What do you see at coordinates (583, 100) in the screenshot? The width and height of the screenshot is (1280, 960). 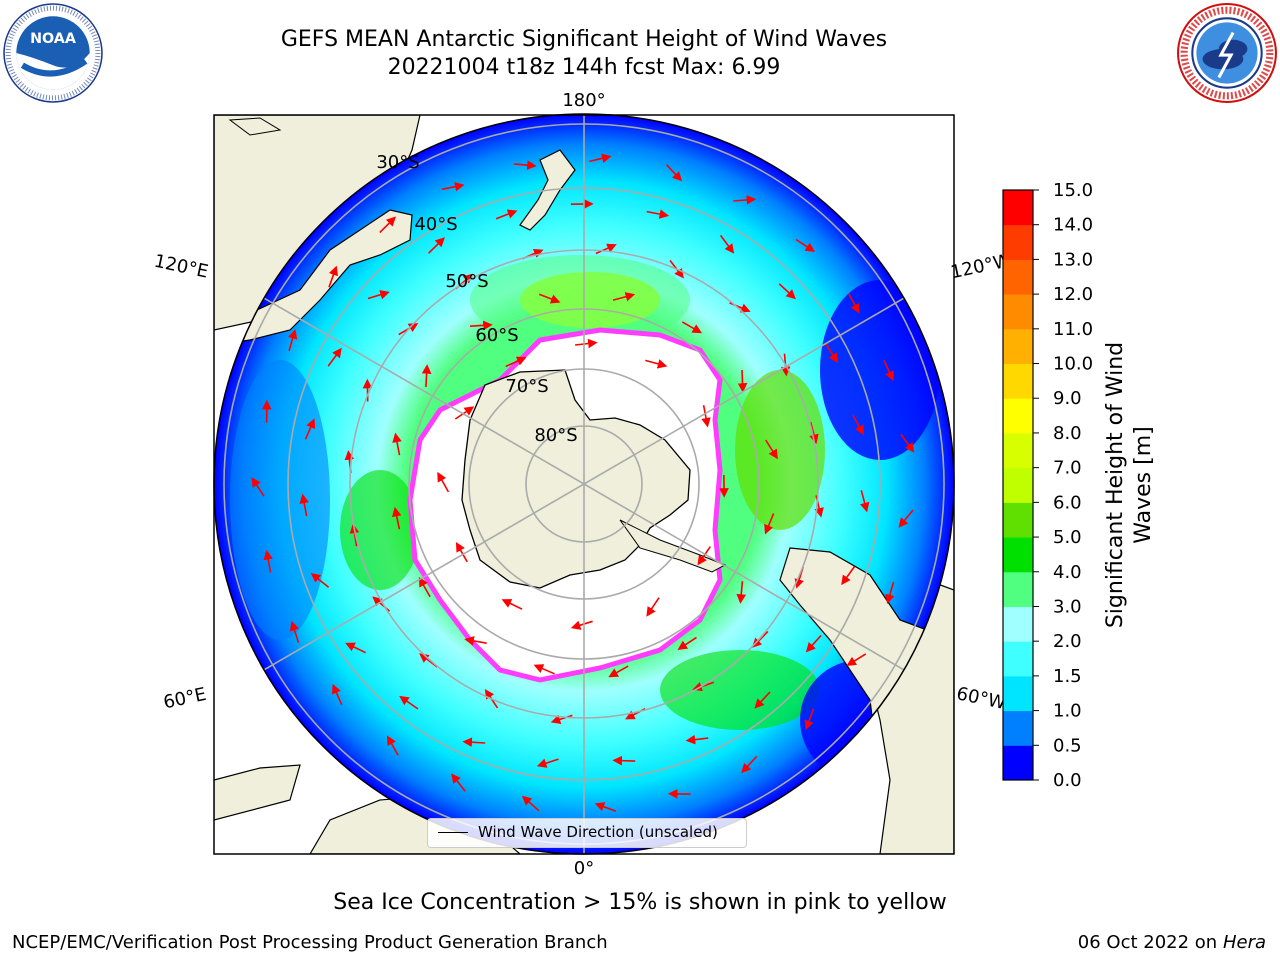 I see `lon-label-180: 180°` at bounding box center [583, 100].